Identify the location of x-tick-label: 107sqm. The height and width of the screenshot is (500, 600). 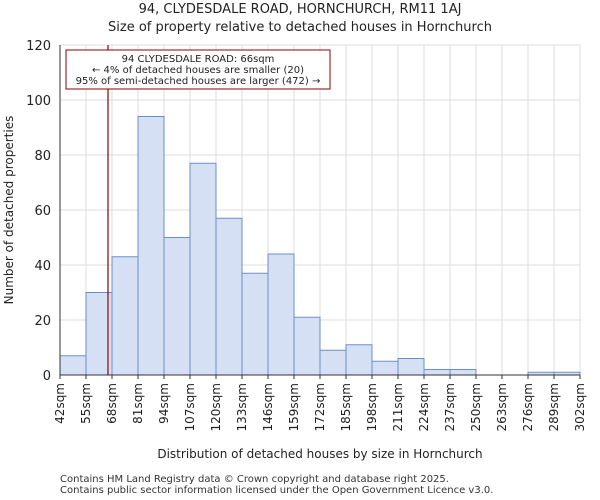
(190, 407).